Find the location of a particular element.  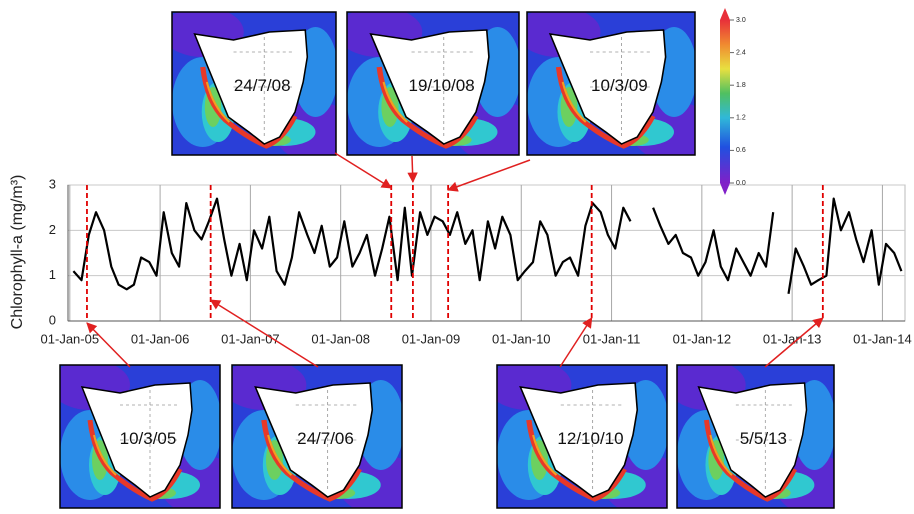

colorbar-tick-label: 2.4 is located at coordinates (741, 52).